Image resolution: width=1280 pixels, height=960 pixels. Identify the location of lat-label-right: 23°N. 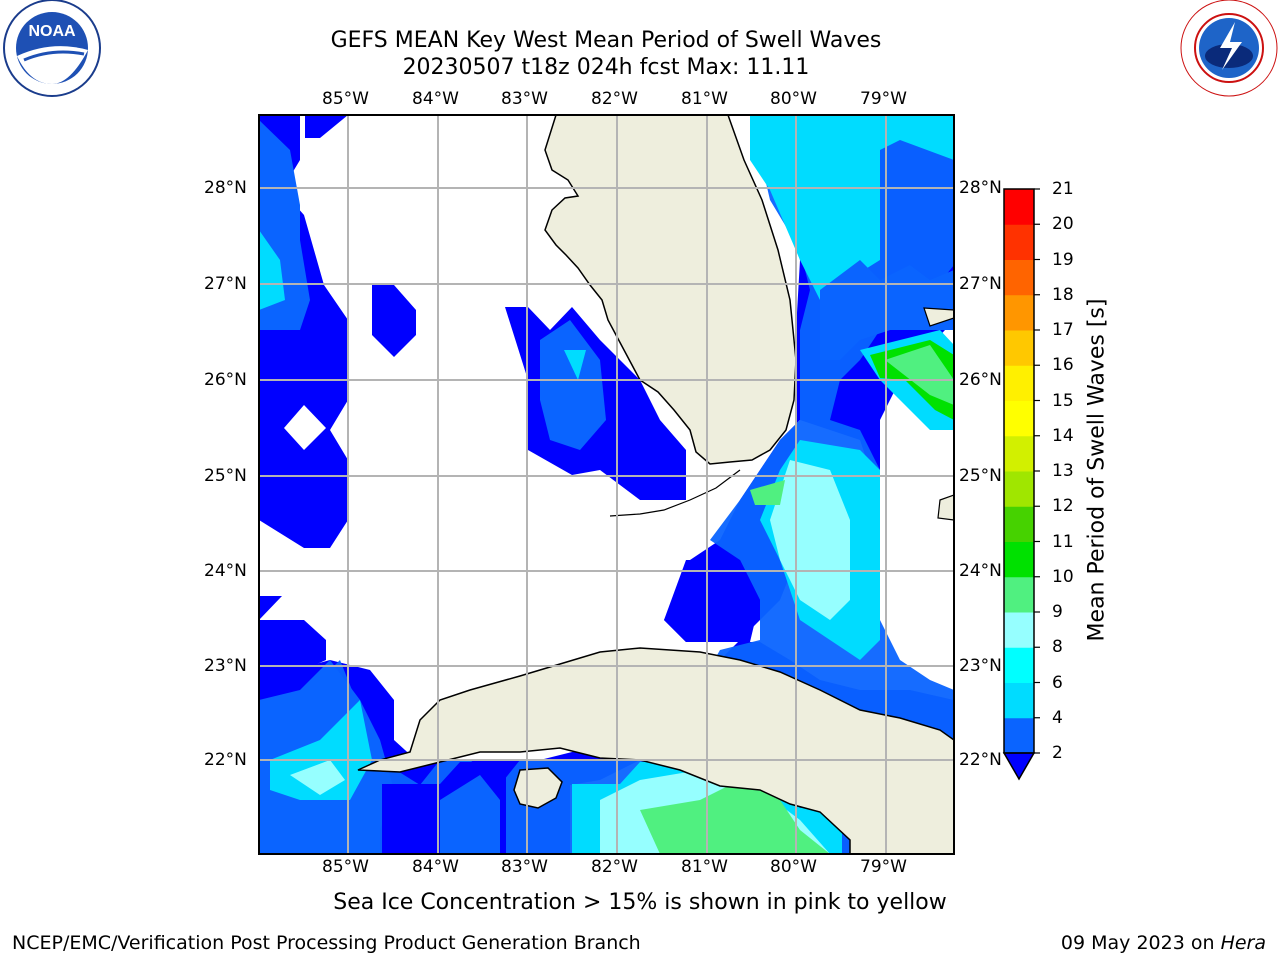
(980, 666).